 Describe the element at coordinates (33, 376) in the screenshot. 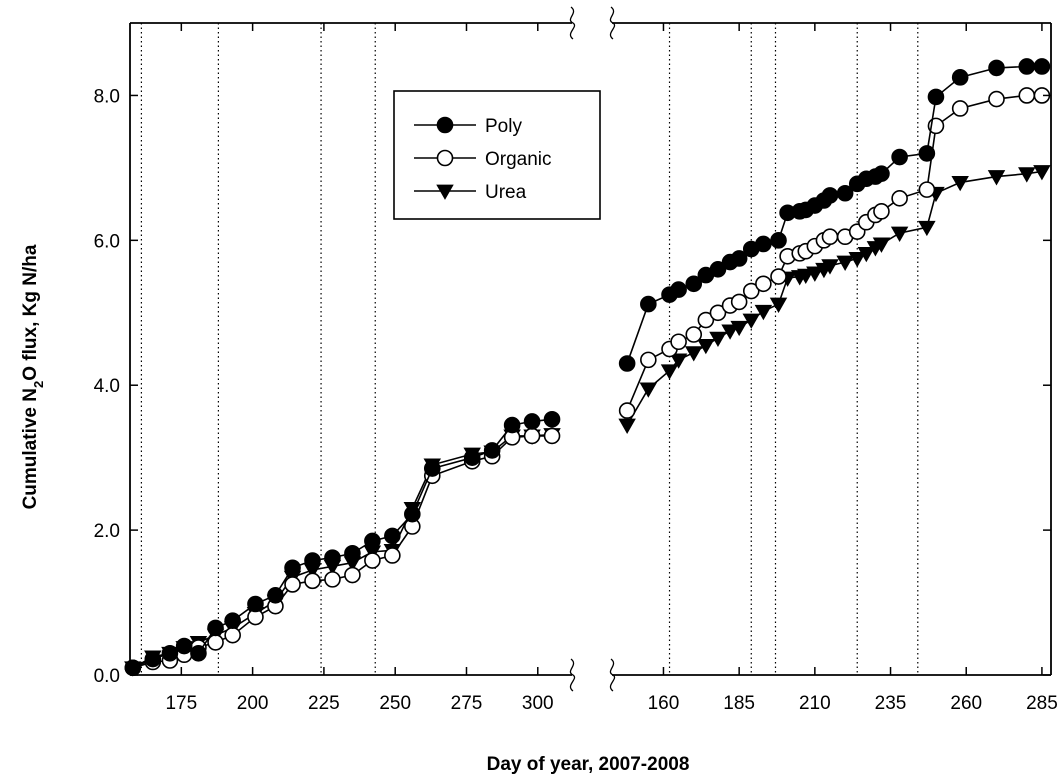

I see `y-axis-title: Cumulative N2O flux, Kg N/ha` at that location.